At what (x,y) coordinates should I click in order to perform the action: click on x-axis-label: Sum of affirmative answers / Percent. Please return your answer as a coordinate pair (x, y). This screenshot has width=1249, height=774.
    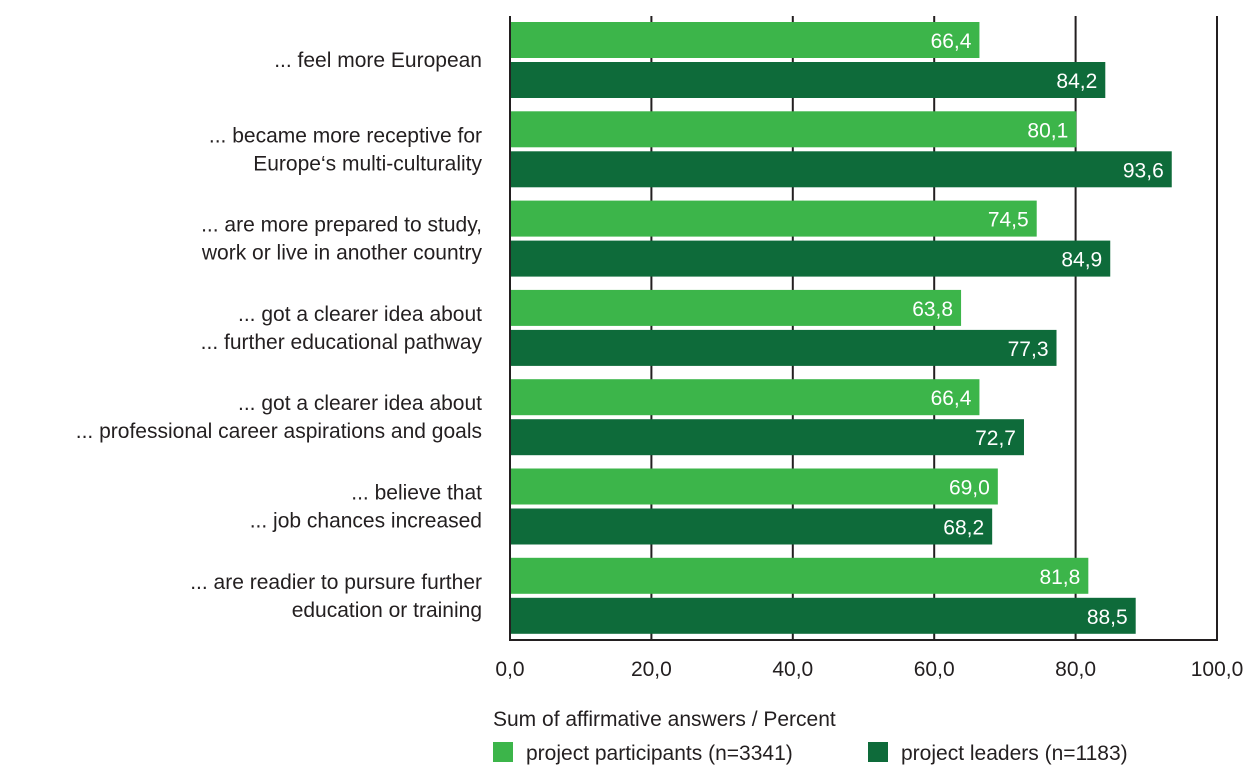
    Looking at the image, I should click on (664, 719).